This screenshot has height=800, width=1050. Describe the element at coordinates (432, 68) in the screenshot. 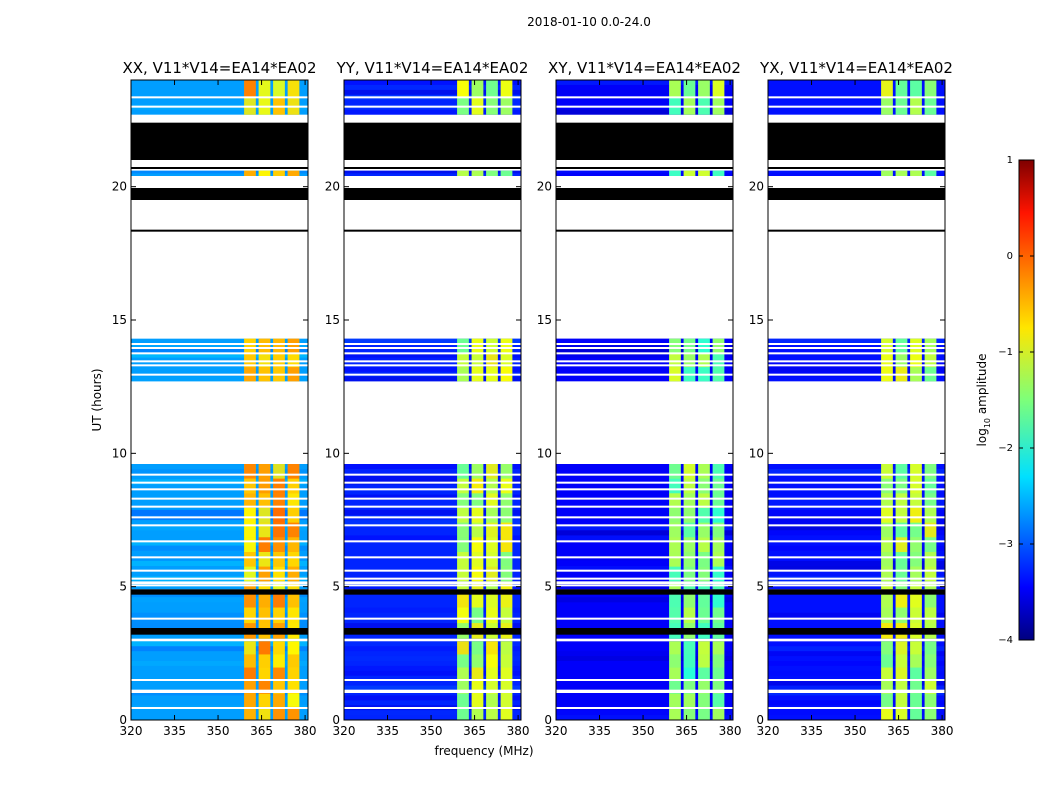

I see `panel-title-yy: YY, V11*V14=EA14*EA02` at that location.